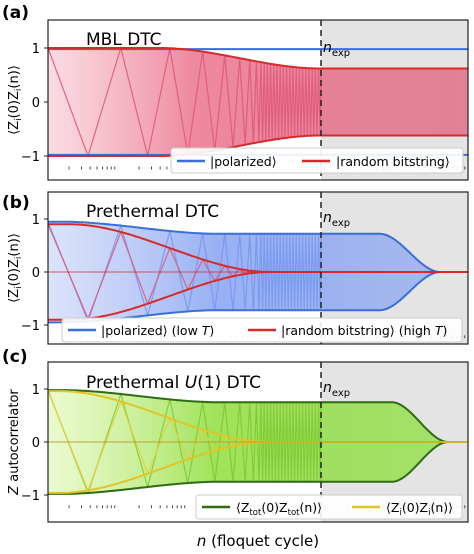 Image resolution: width=474 pixels, height=554 pixels. Describe the element at coordinates (173, 383) in the screenshot. I see `panel-c-title: Prethermal U(1) DTC` at that location.